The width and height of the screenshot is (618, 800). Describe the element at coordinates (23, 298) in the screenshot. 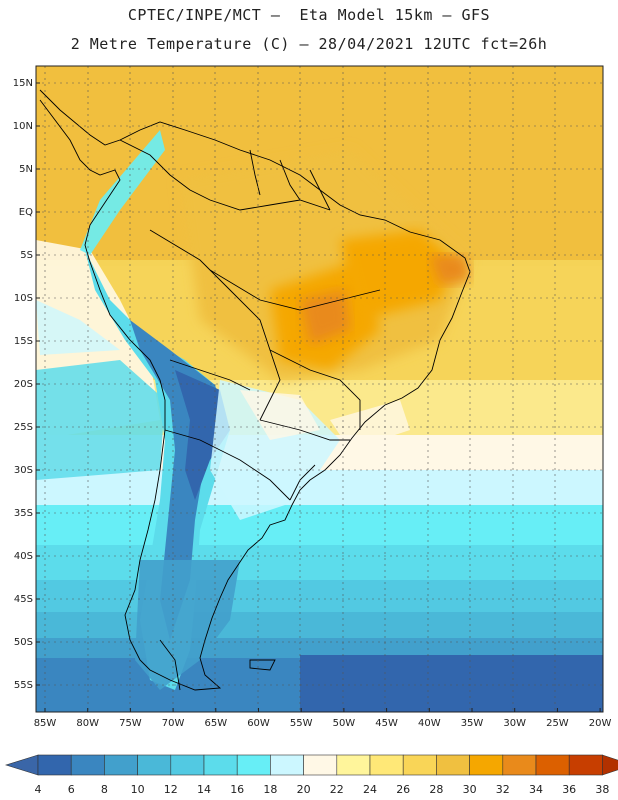

I see `lat-label: 10S` at that location.